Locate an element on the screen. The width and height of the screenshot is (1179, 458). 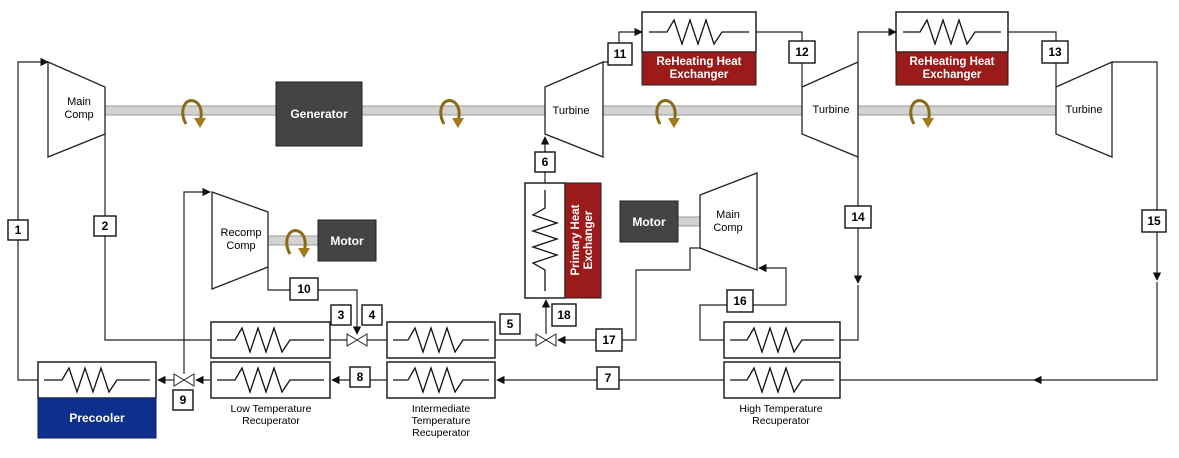
svg-text: 14 is located at coordinates (858, 217).